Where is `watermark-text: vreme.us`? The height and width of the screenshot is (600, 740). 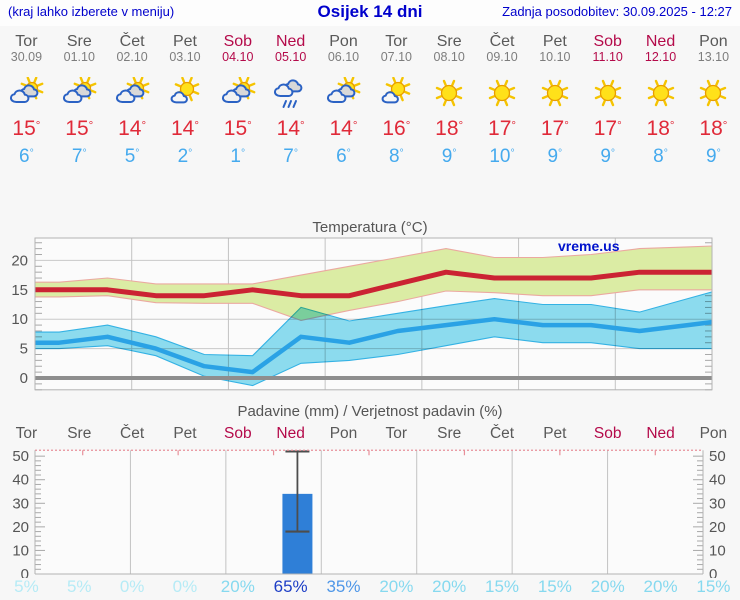 watermark-text: vreme.us is located at coordinates (589, 246).